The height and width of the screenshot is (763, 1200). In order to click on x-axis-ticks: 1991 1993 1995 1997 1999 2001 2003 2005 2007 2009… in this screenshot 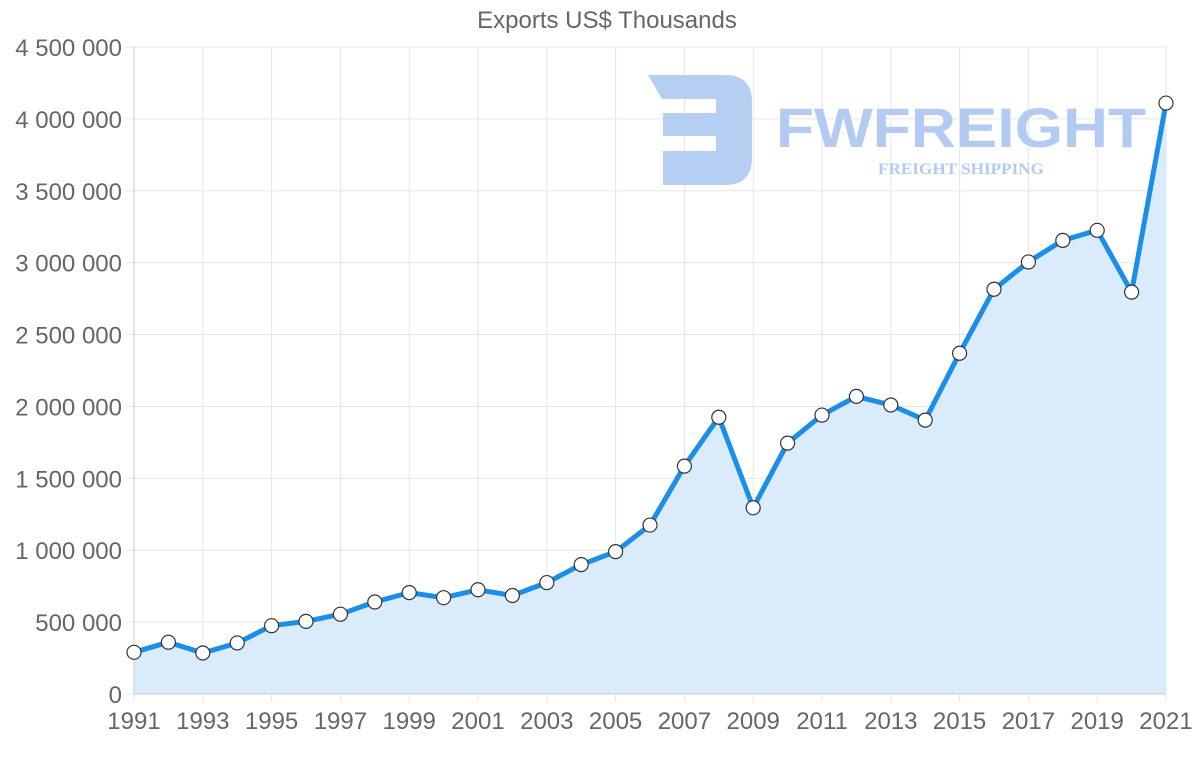, I will do `click(649, 721)`.